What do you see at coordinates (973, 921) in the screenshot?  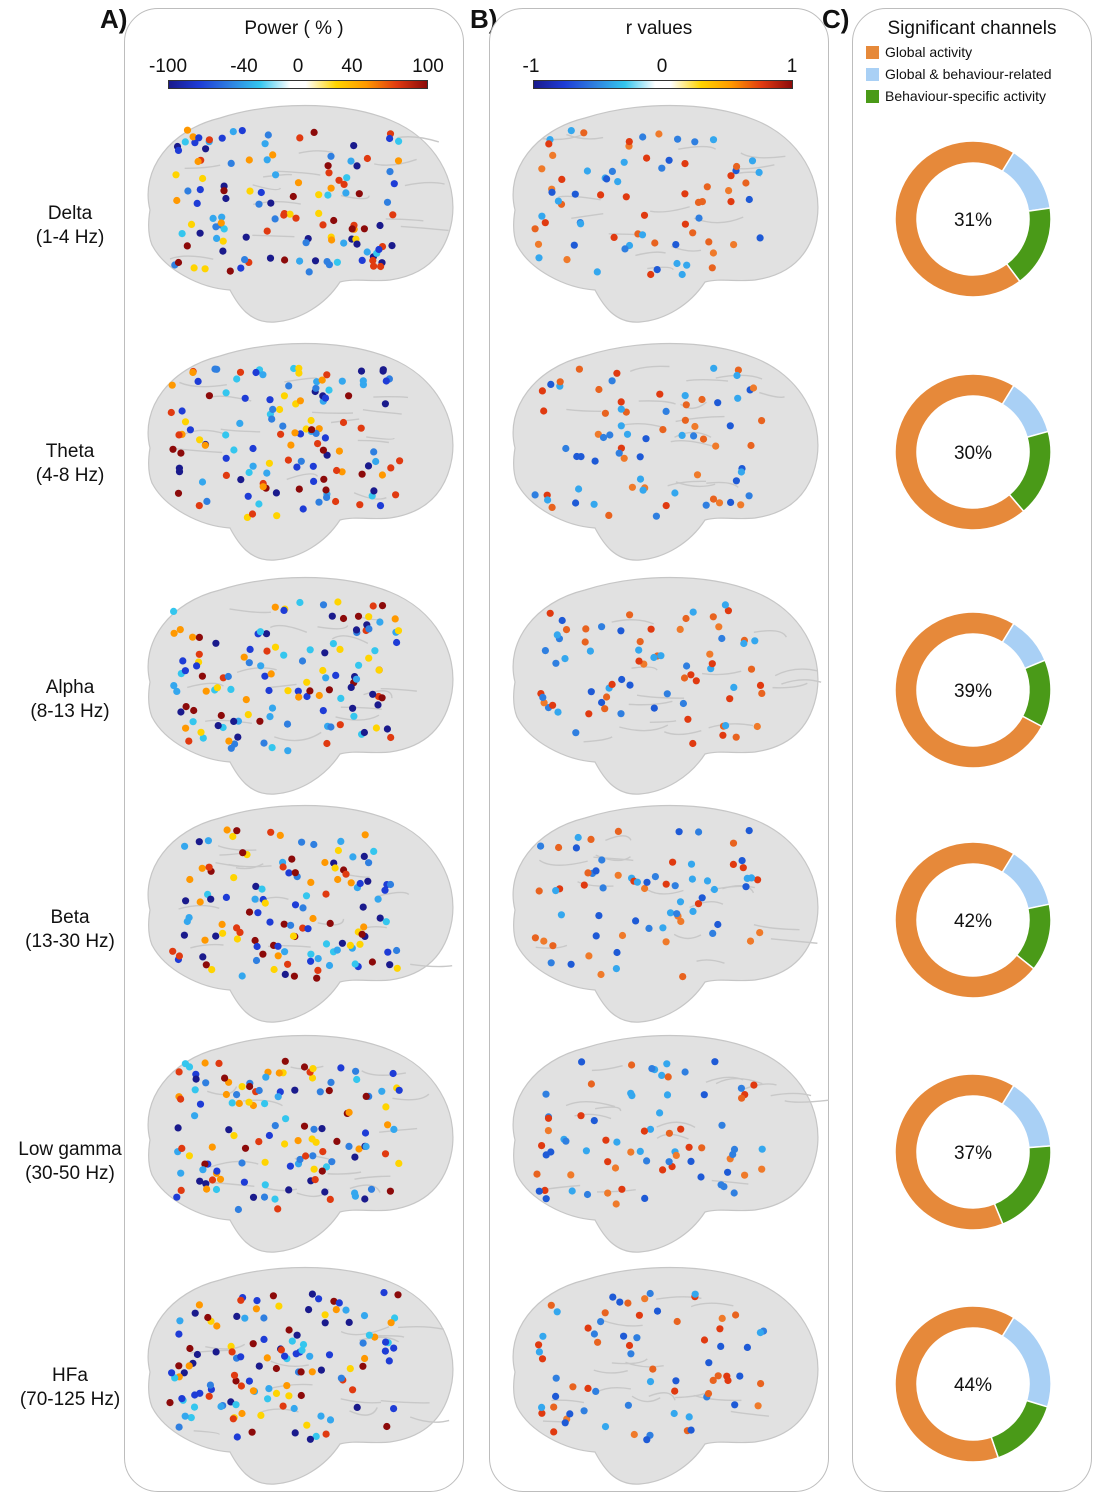 I see `donut-3-center-label: 42%` at bounding box center [973, 921].